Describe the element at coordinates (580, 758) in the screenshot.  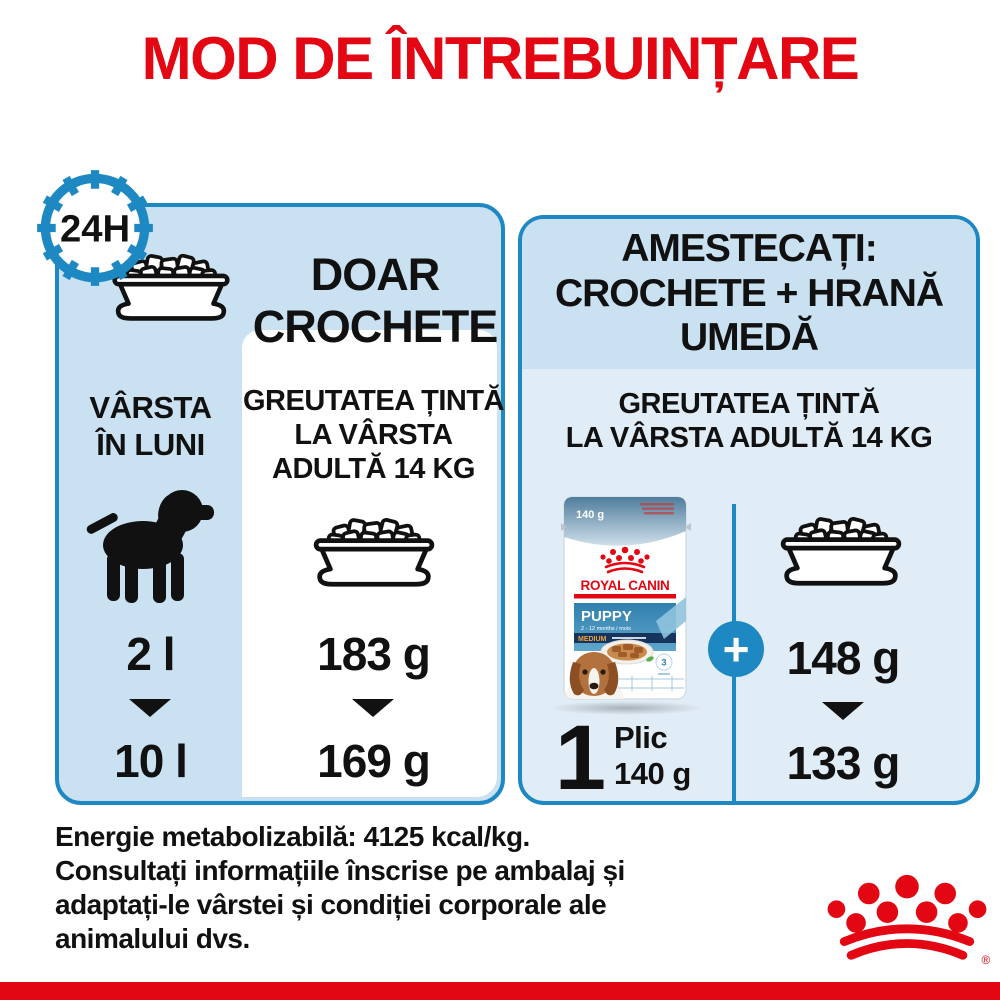
I see `portion-count: 1` at that location.